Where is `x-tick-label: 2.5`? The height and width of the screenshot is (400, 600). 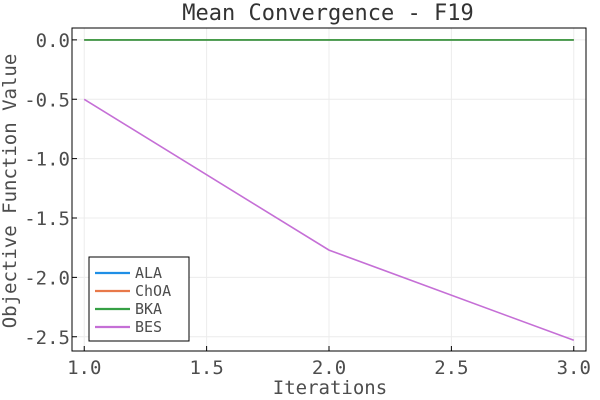
x-tick-label: 2.5 is located at coordinates (451, 368).